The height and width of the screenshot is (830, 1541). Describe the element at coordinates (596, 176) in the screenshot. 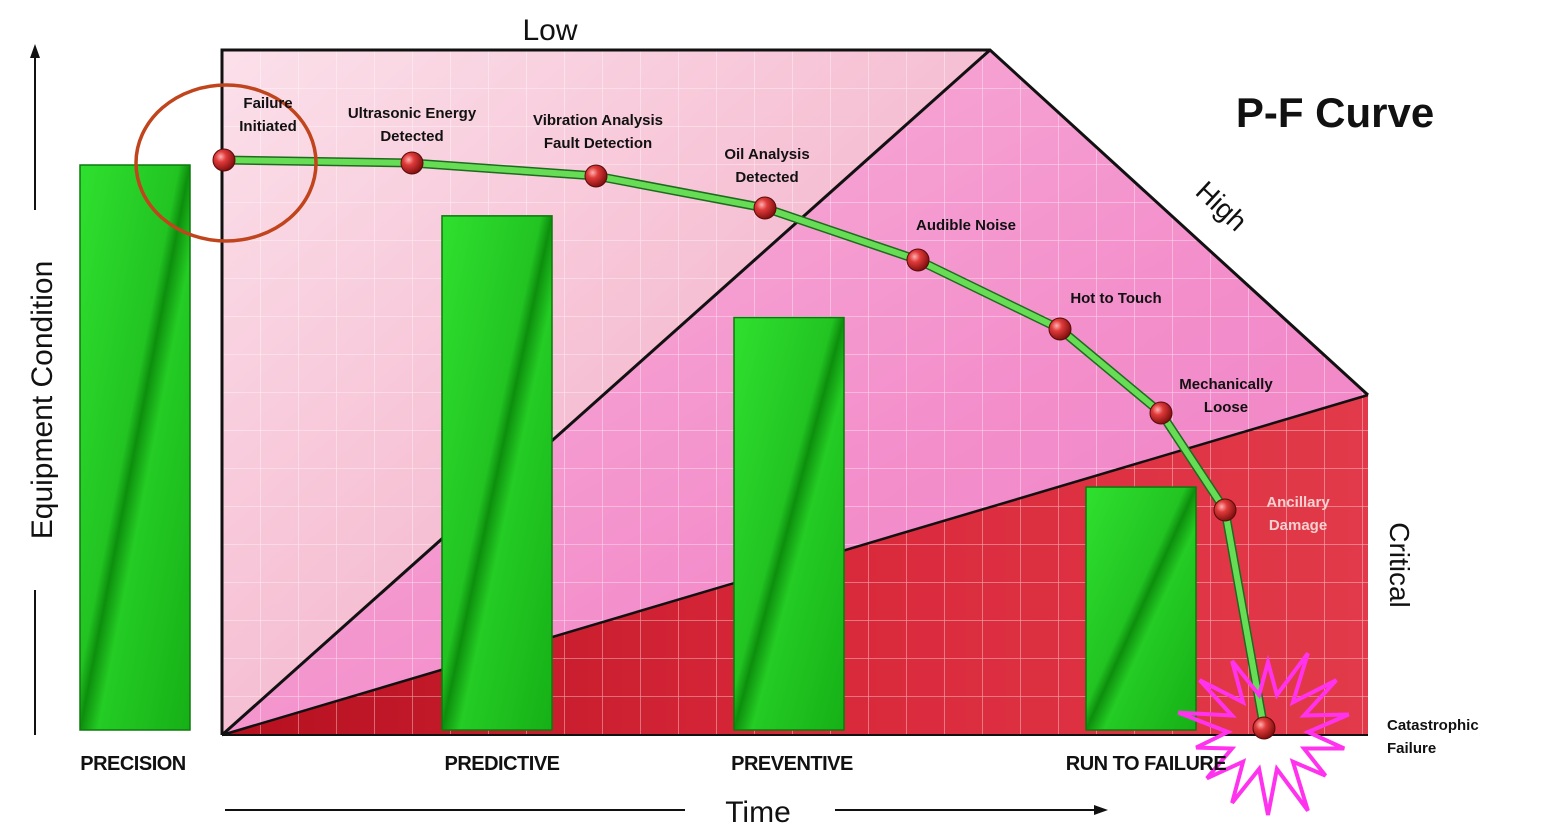

I see `point-vibration` at that location.